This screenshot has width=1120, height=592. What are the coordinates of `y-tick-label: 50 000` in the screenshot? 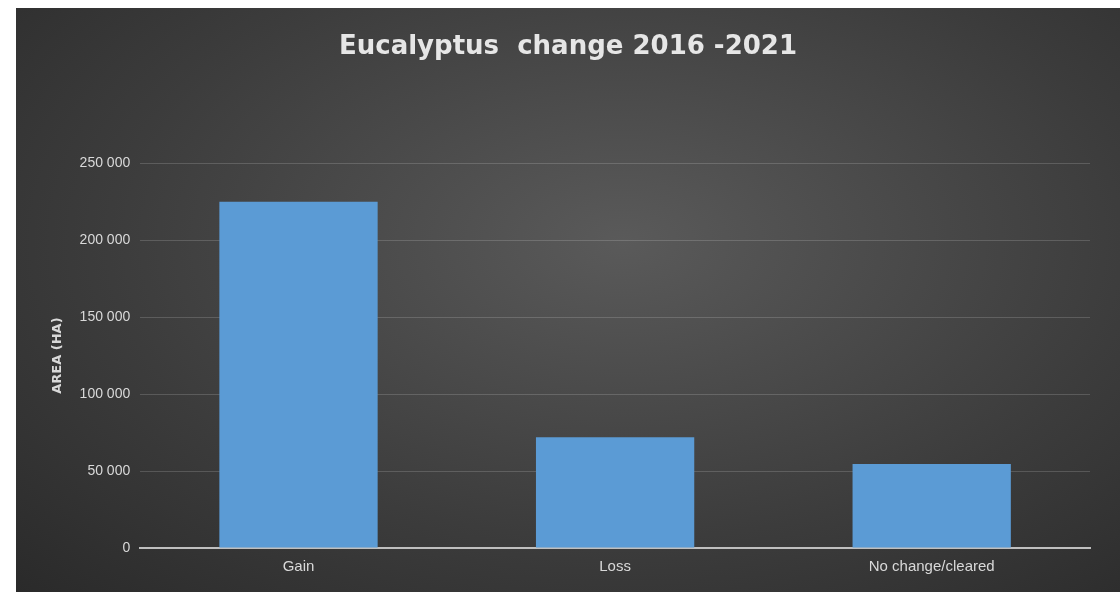 It's located at (109, 469).